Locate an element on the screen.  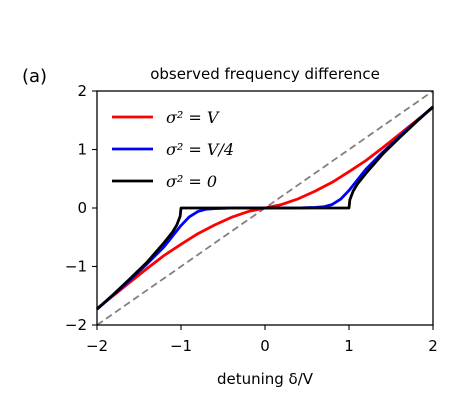
x-tick-label: −2 is located at coordinates (97, 346).